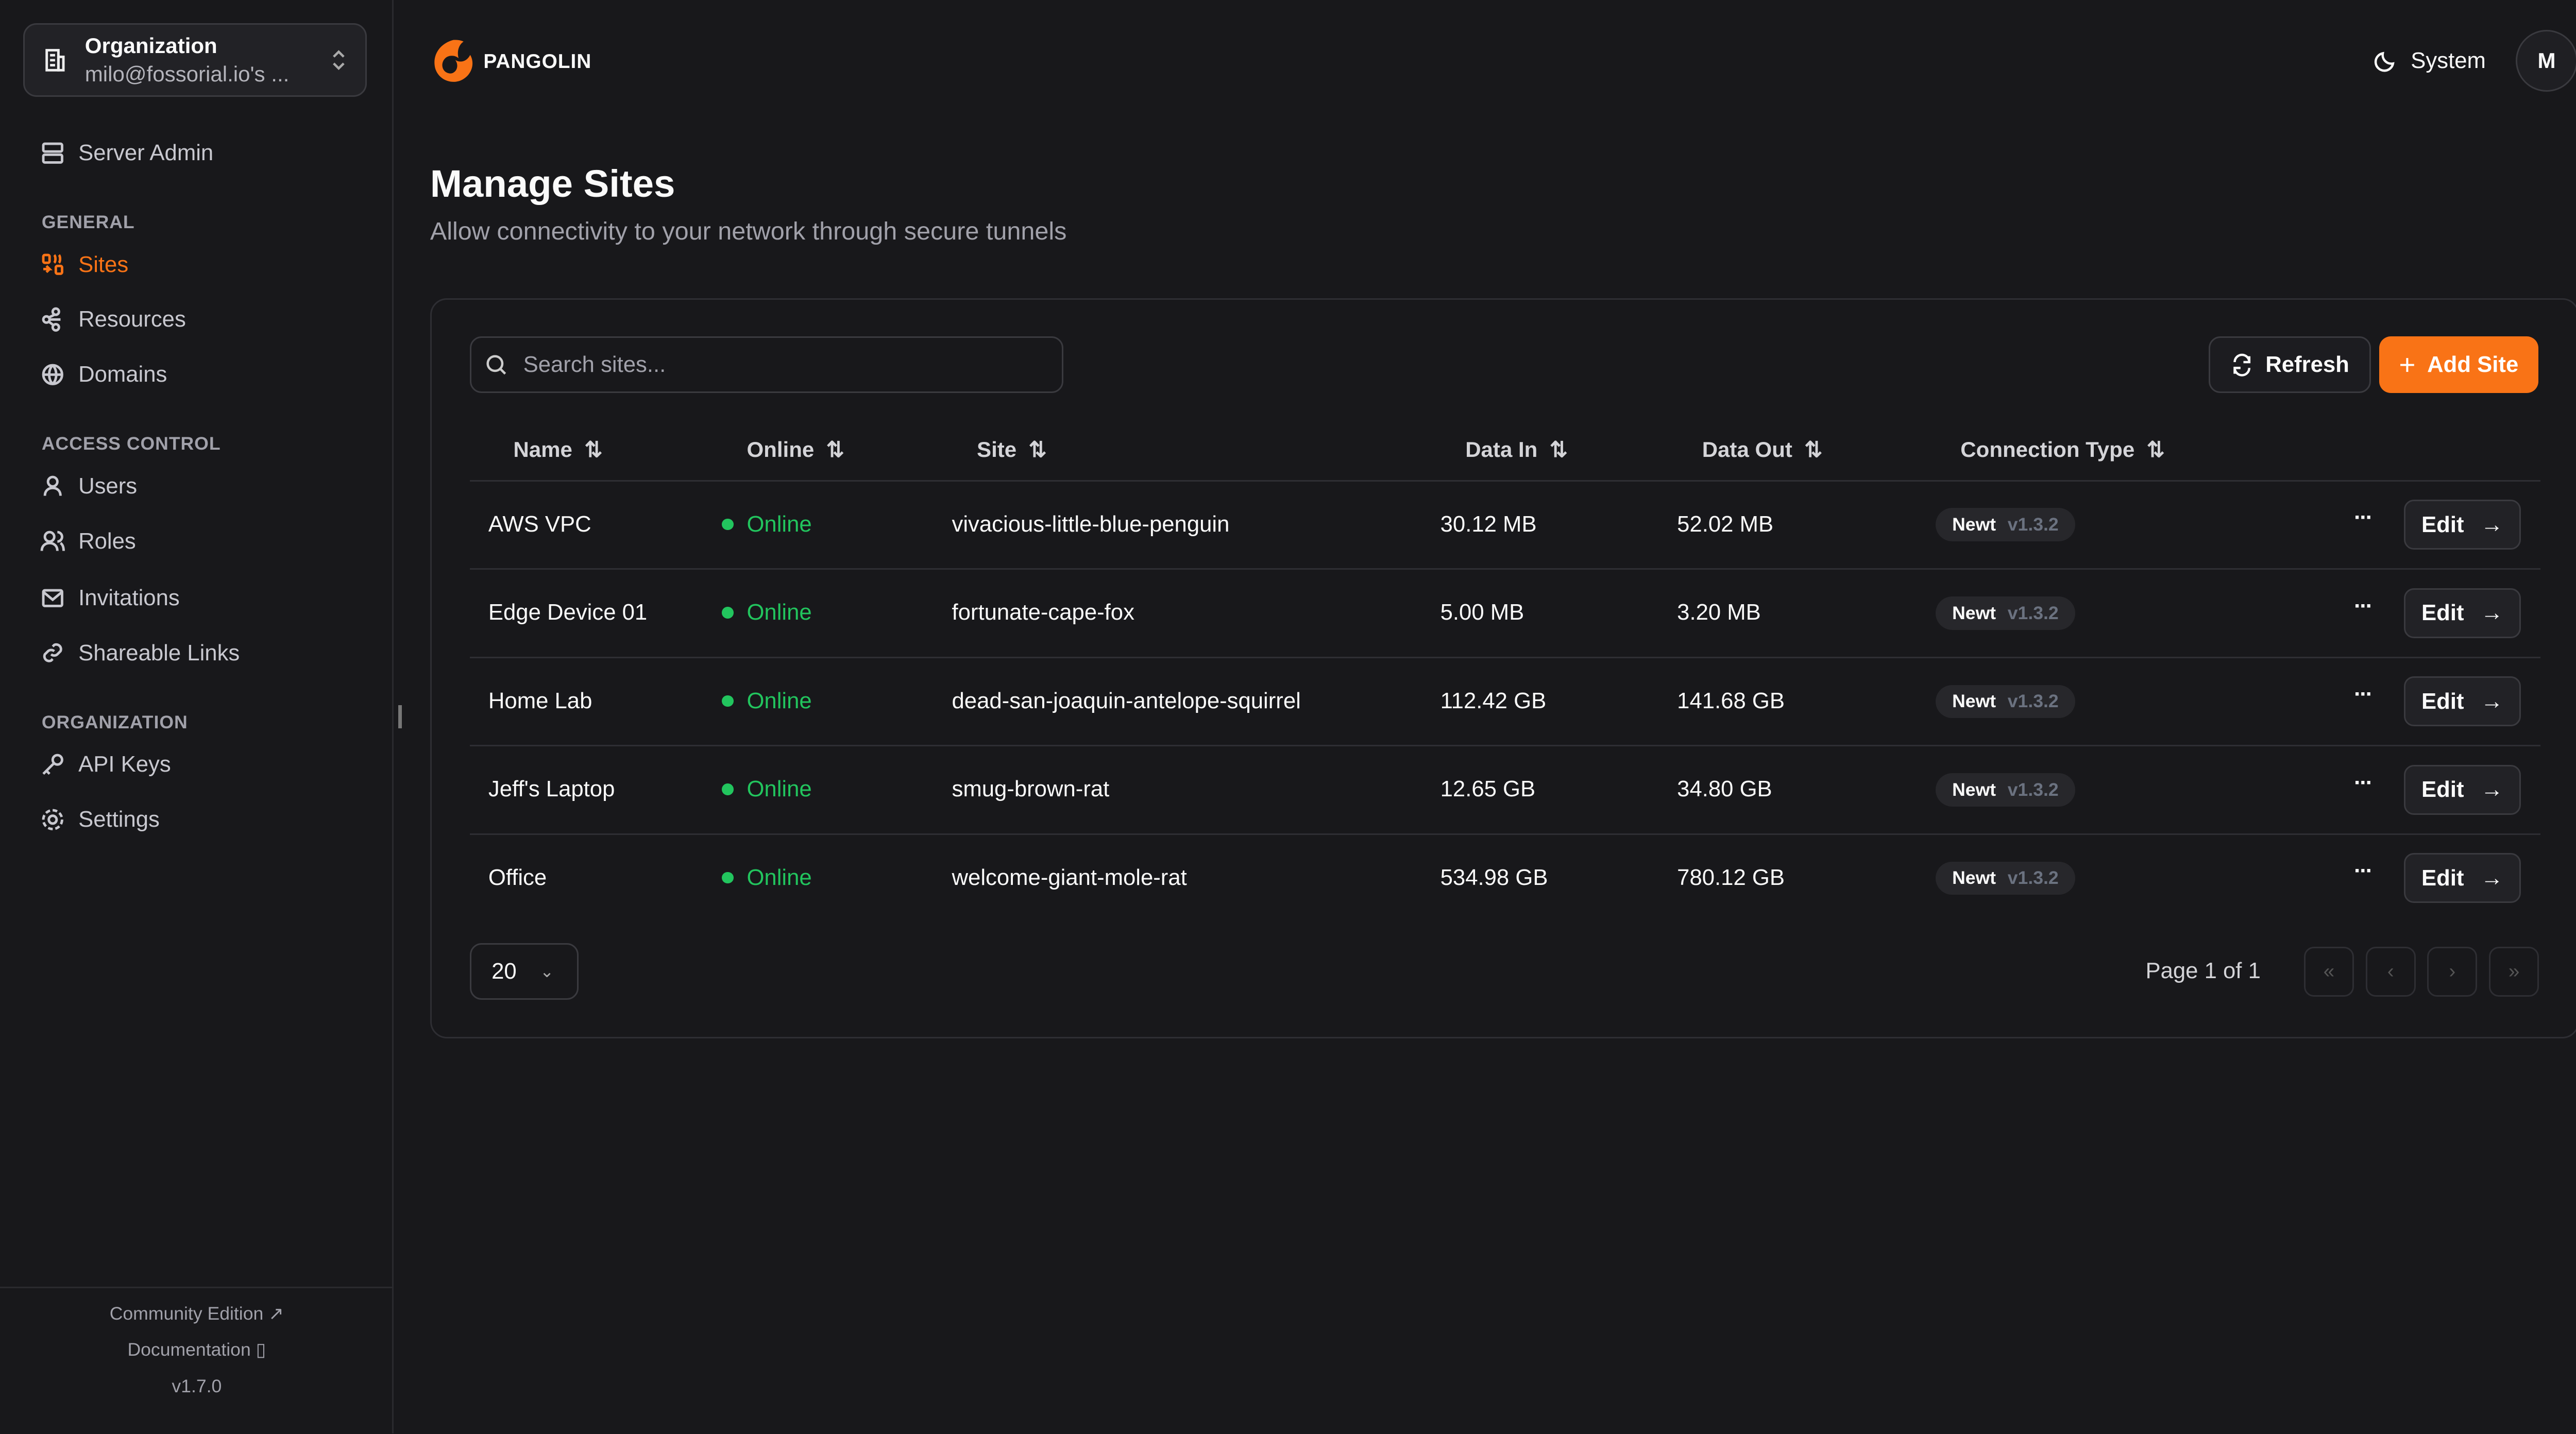  I want to click on logo: PANGOLIN, so click(510, 62).